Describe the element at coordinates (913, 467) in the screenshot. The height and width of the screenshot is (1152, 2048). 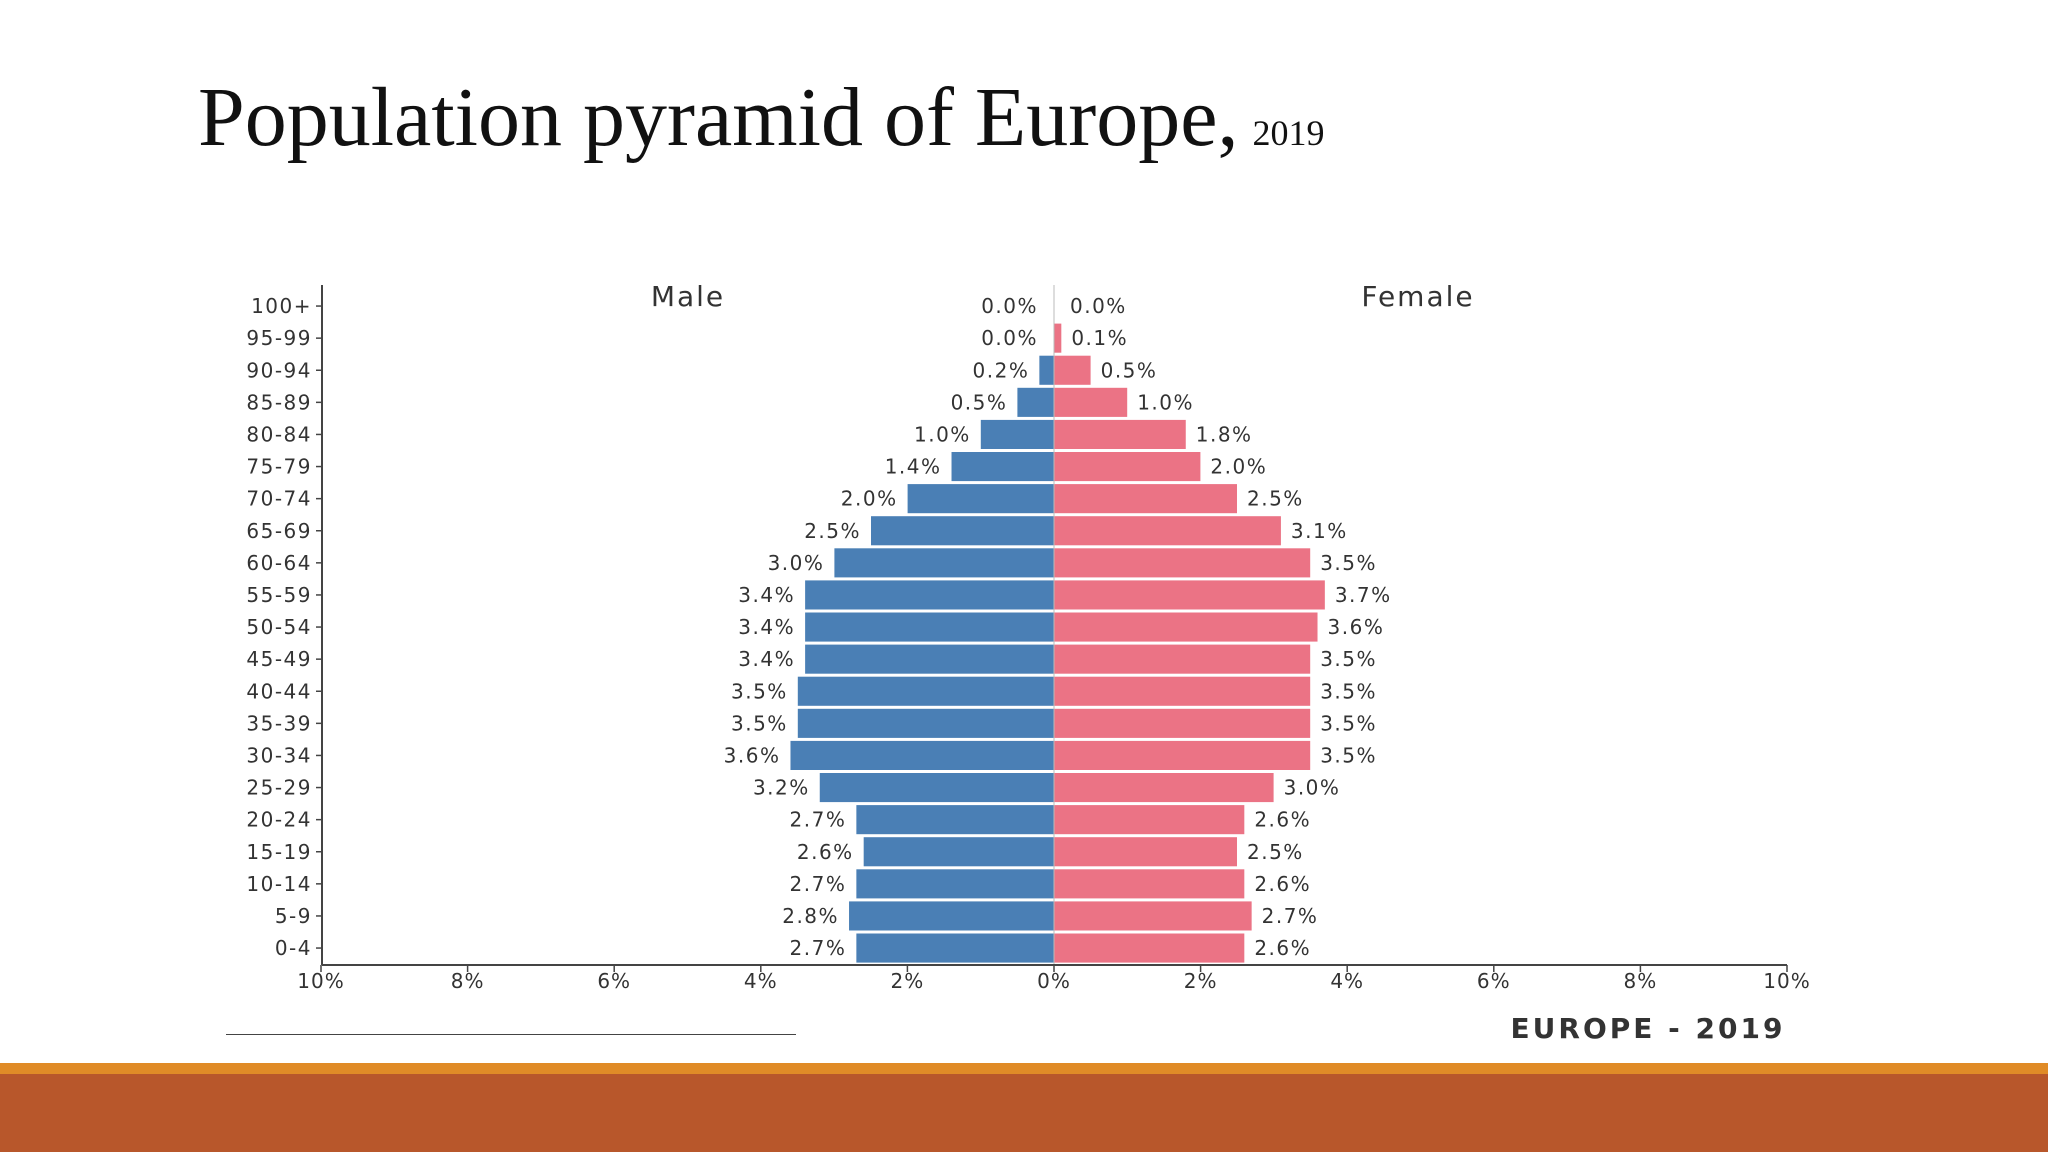
I see `male-value-label: 1.4%` at that location.